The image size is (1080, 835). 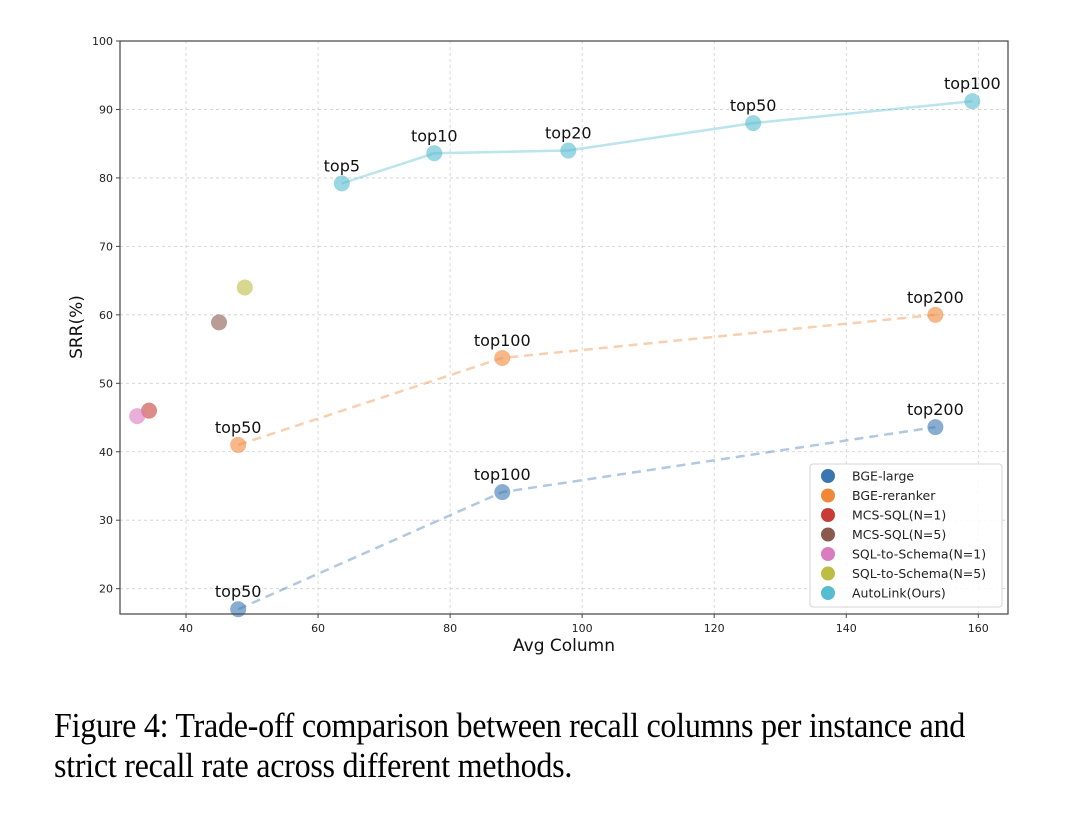 I want to click on series-bge-reranker, so click(x=587, y=379).